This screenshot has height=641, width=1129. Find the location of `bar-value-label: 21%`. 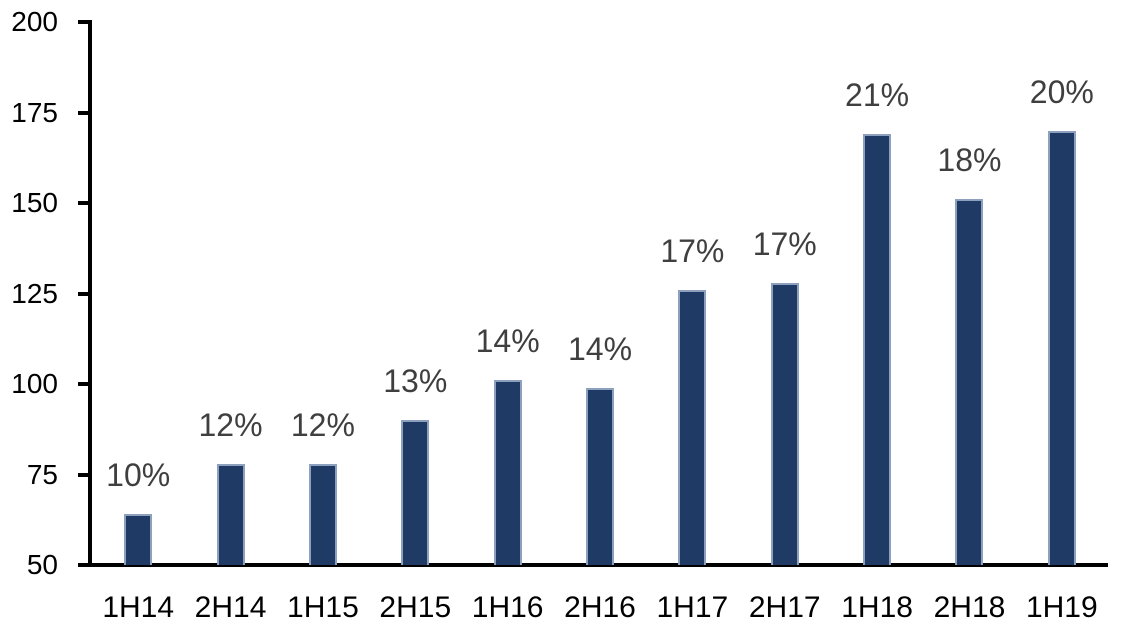

bar-value-label: 21% is located at coordinates (877, 95).